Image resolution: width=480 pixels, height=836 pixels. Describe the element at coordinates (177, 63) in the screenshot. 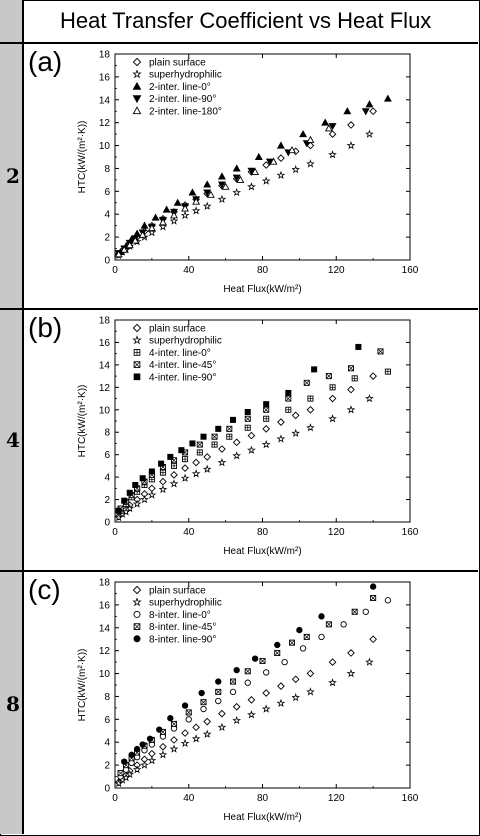

I see `legend-label: plain surface` at that location.